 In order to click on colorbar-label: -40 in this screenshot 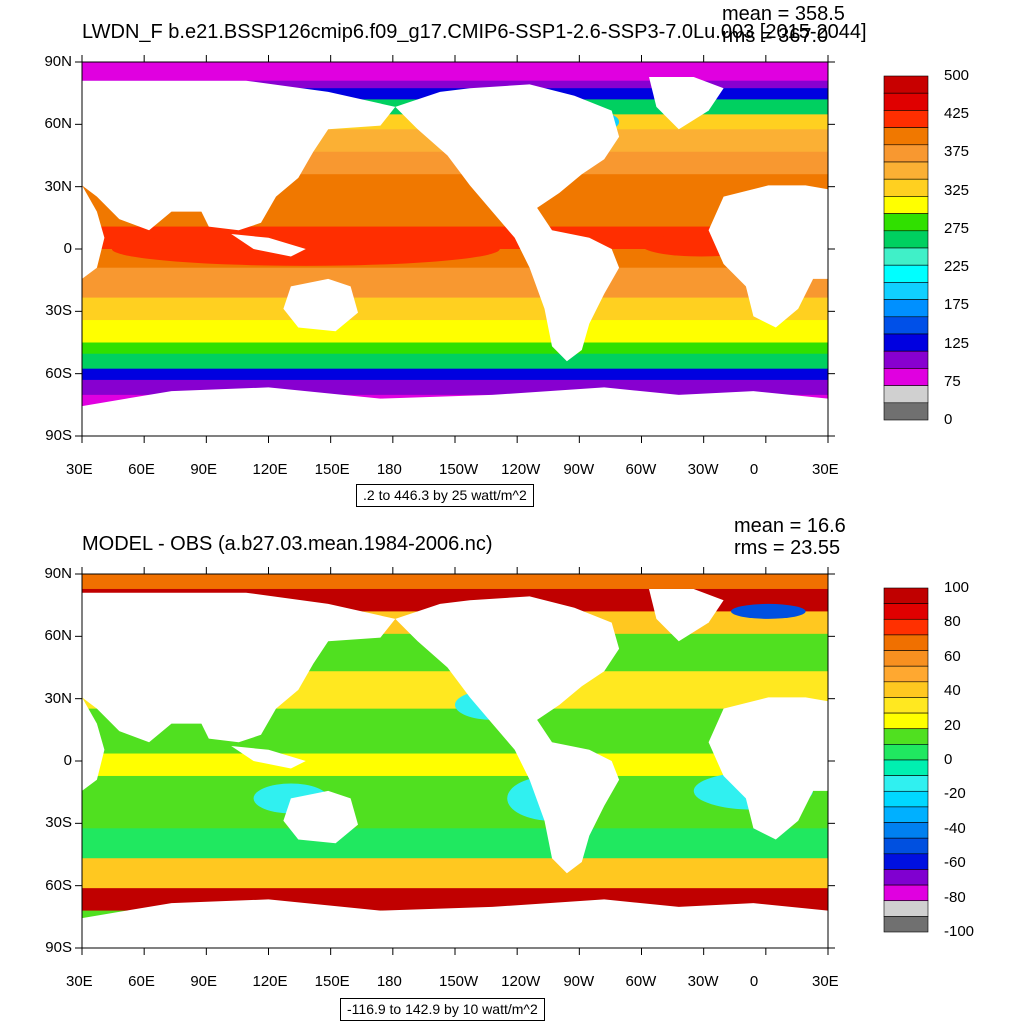, I will do `click(955, 828)`.